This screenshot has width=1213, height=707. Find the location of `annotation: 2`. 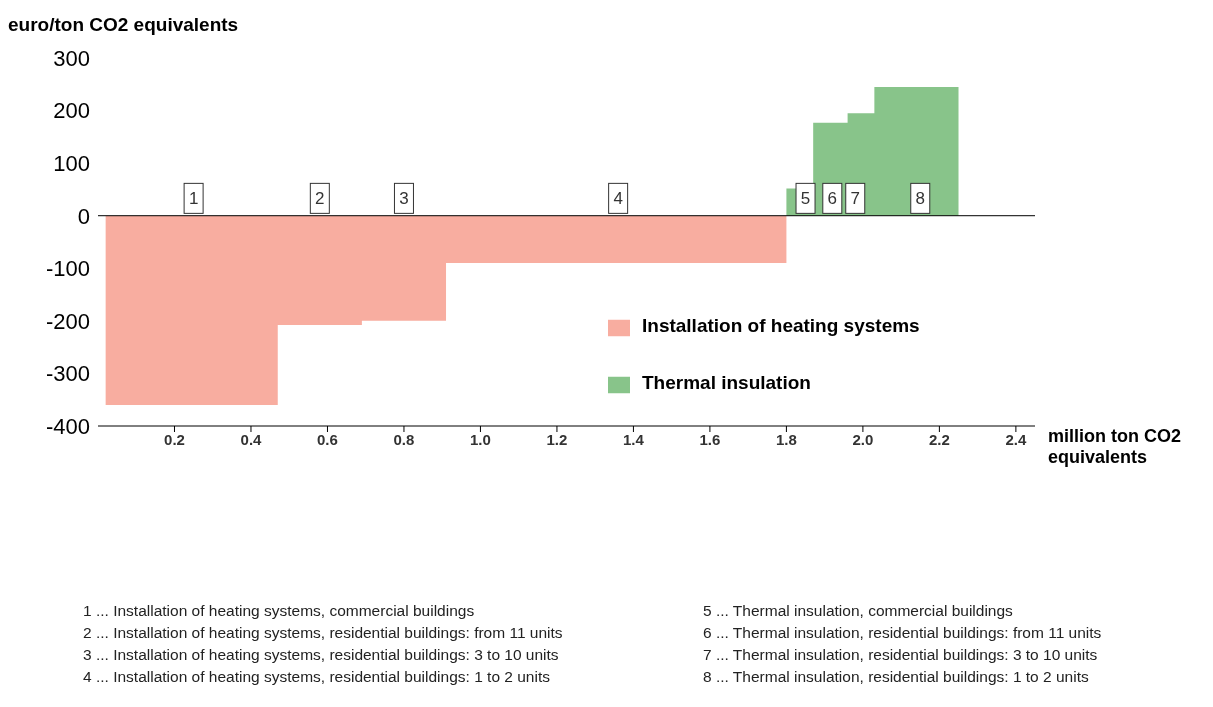

annotation: 2 is located at coordinates (320, 199).